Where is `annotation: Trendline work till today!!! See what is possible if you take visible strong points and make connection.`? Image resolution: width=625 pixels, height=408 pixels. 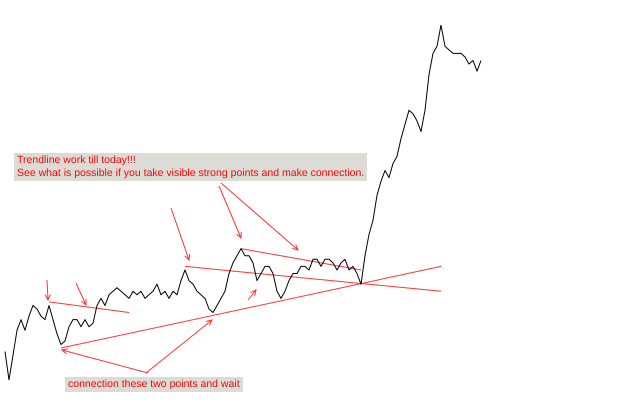
annotation: Trendline work till today!!! See what is possible if you take visible strong points and make connection. is located at coordinates (191, 167).